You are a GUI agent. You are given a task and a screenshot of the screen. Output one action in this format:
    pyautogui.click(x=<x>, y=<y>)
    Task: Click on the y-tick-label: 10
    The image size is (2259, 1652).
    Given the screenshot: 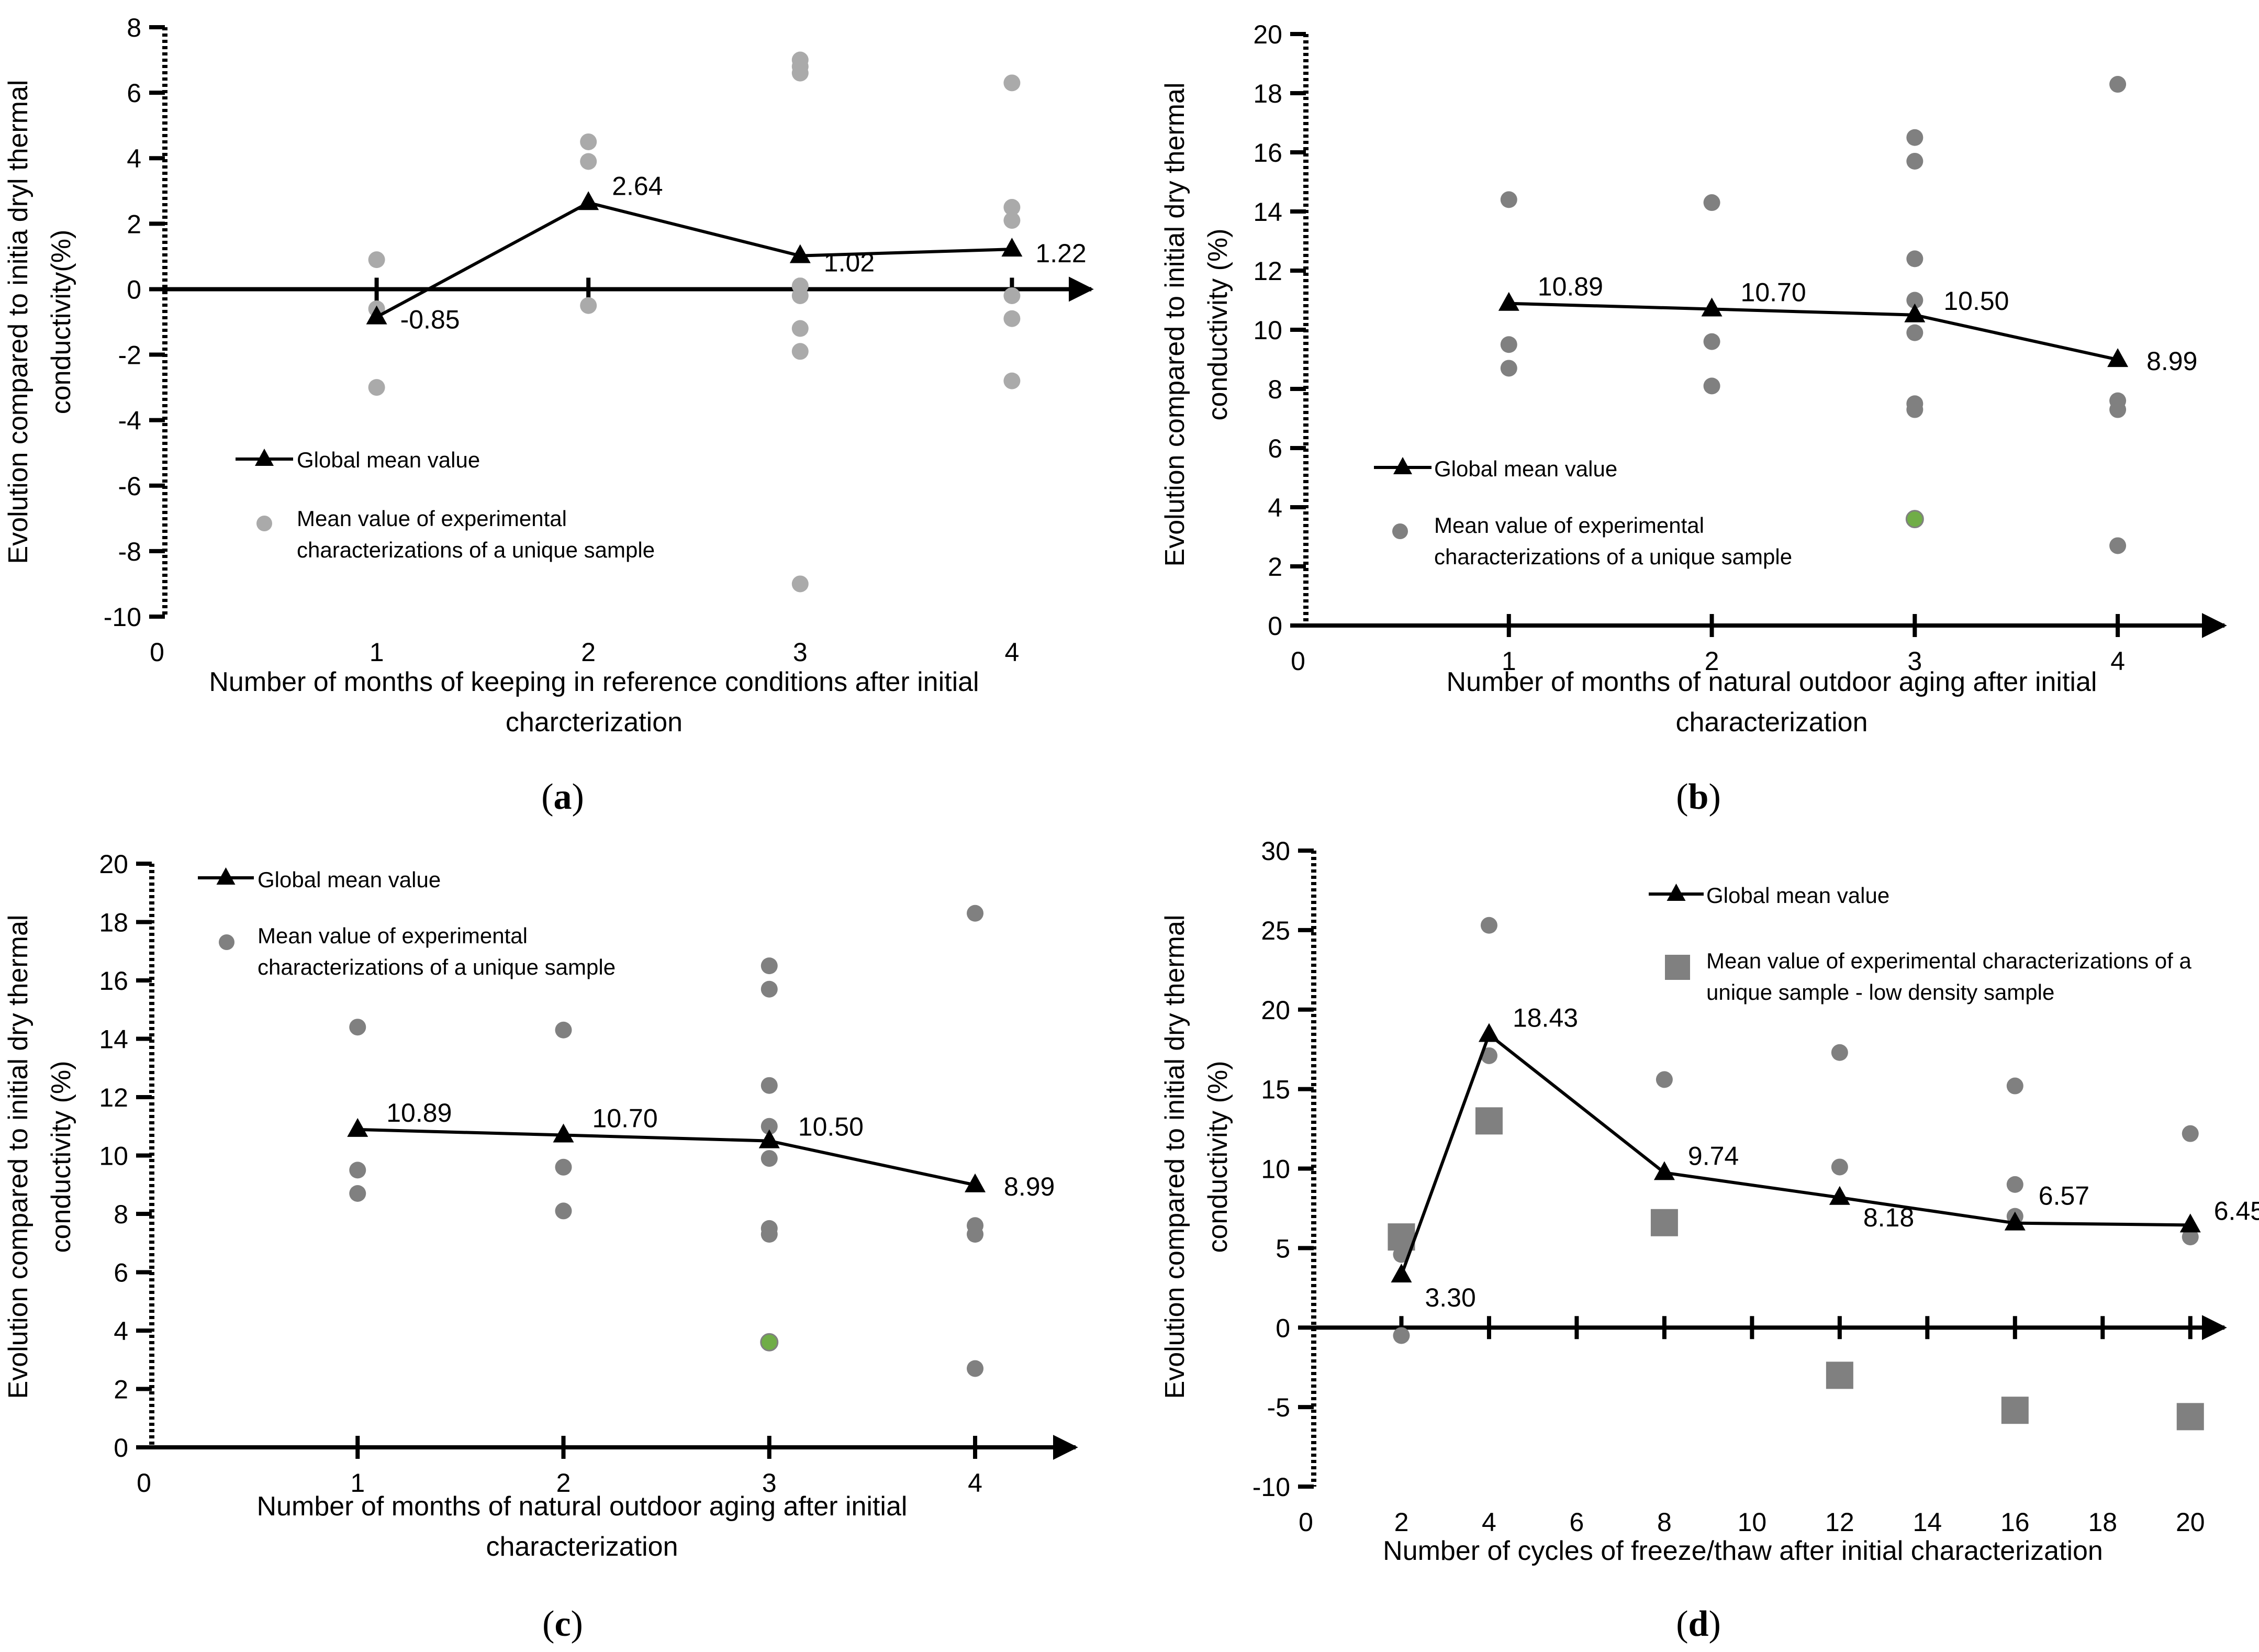 What is the action you would take?
    pyautogui.click(x=1275, y=1169)
    